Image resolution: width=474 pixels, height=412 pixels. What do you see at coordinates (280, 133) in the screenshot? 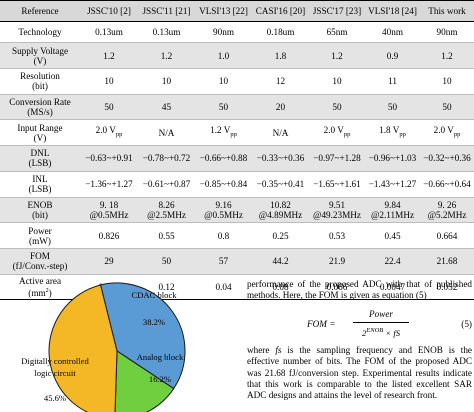
I see `table-cell: N/A` at bounding box center [280, 133].